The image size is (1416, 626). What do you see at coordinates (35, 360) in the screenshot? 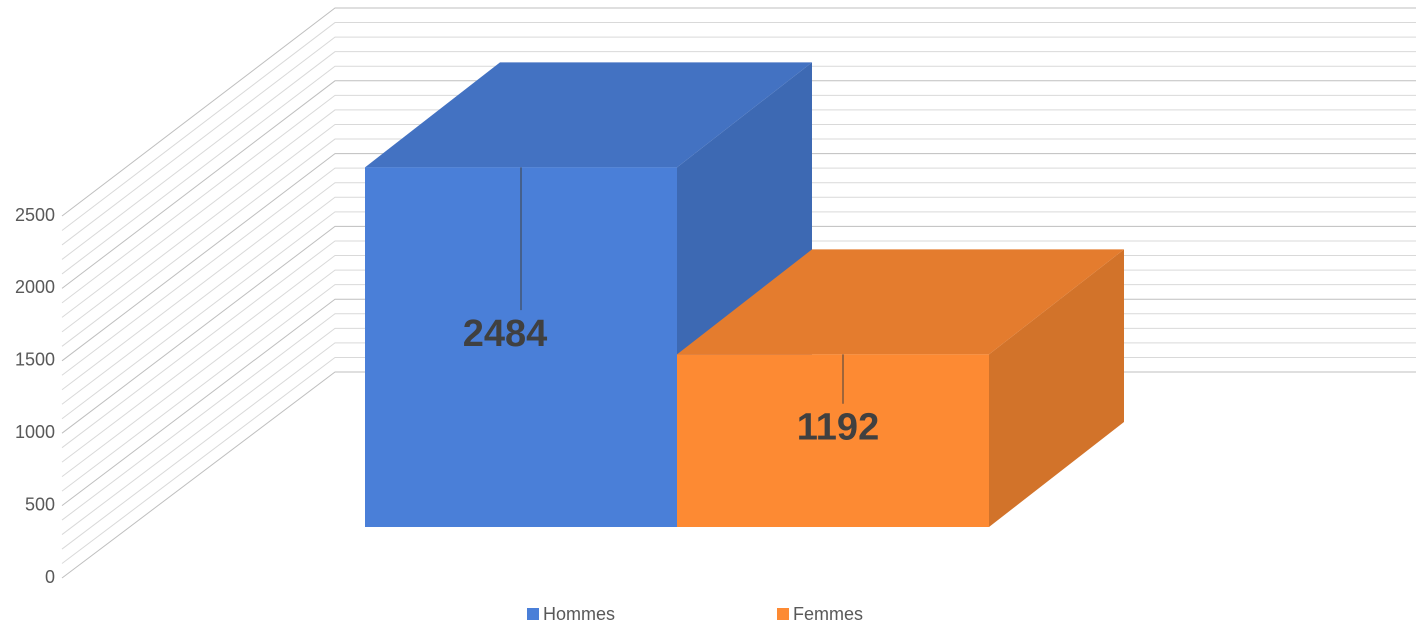
I see `y-tick-label: 1500` at bounding box center [35, 360].